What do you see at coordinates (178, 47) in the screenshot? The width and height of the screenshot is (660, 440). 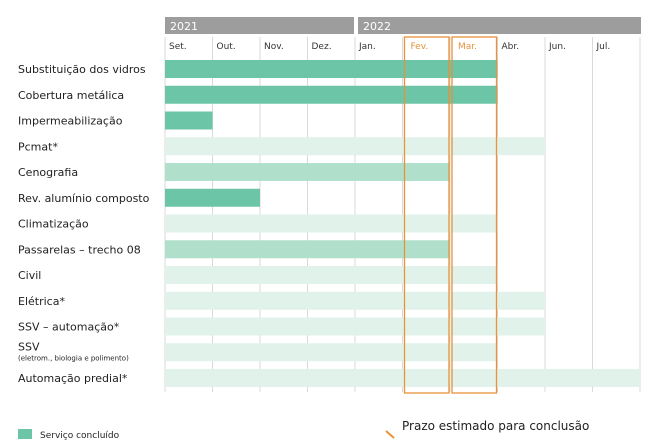 I see `month-label: Set.` at bounding box center [178, 47].